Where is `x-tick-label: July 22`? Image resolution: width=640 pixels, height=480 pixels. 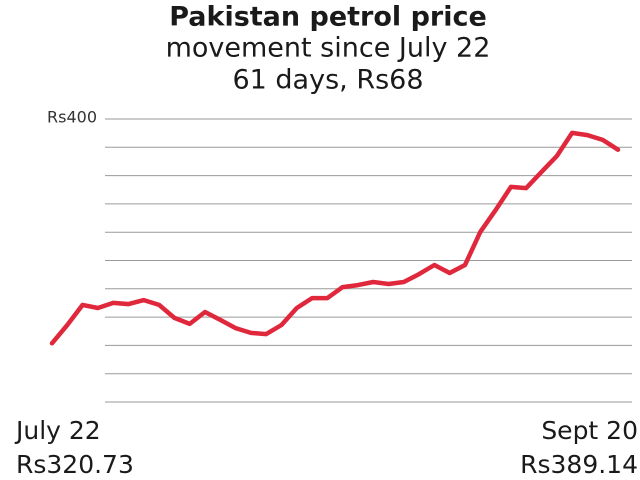 x-tick-label: July 22 is located at coordinates (57, 430).